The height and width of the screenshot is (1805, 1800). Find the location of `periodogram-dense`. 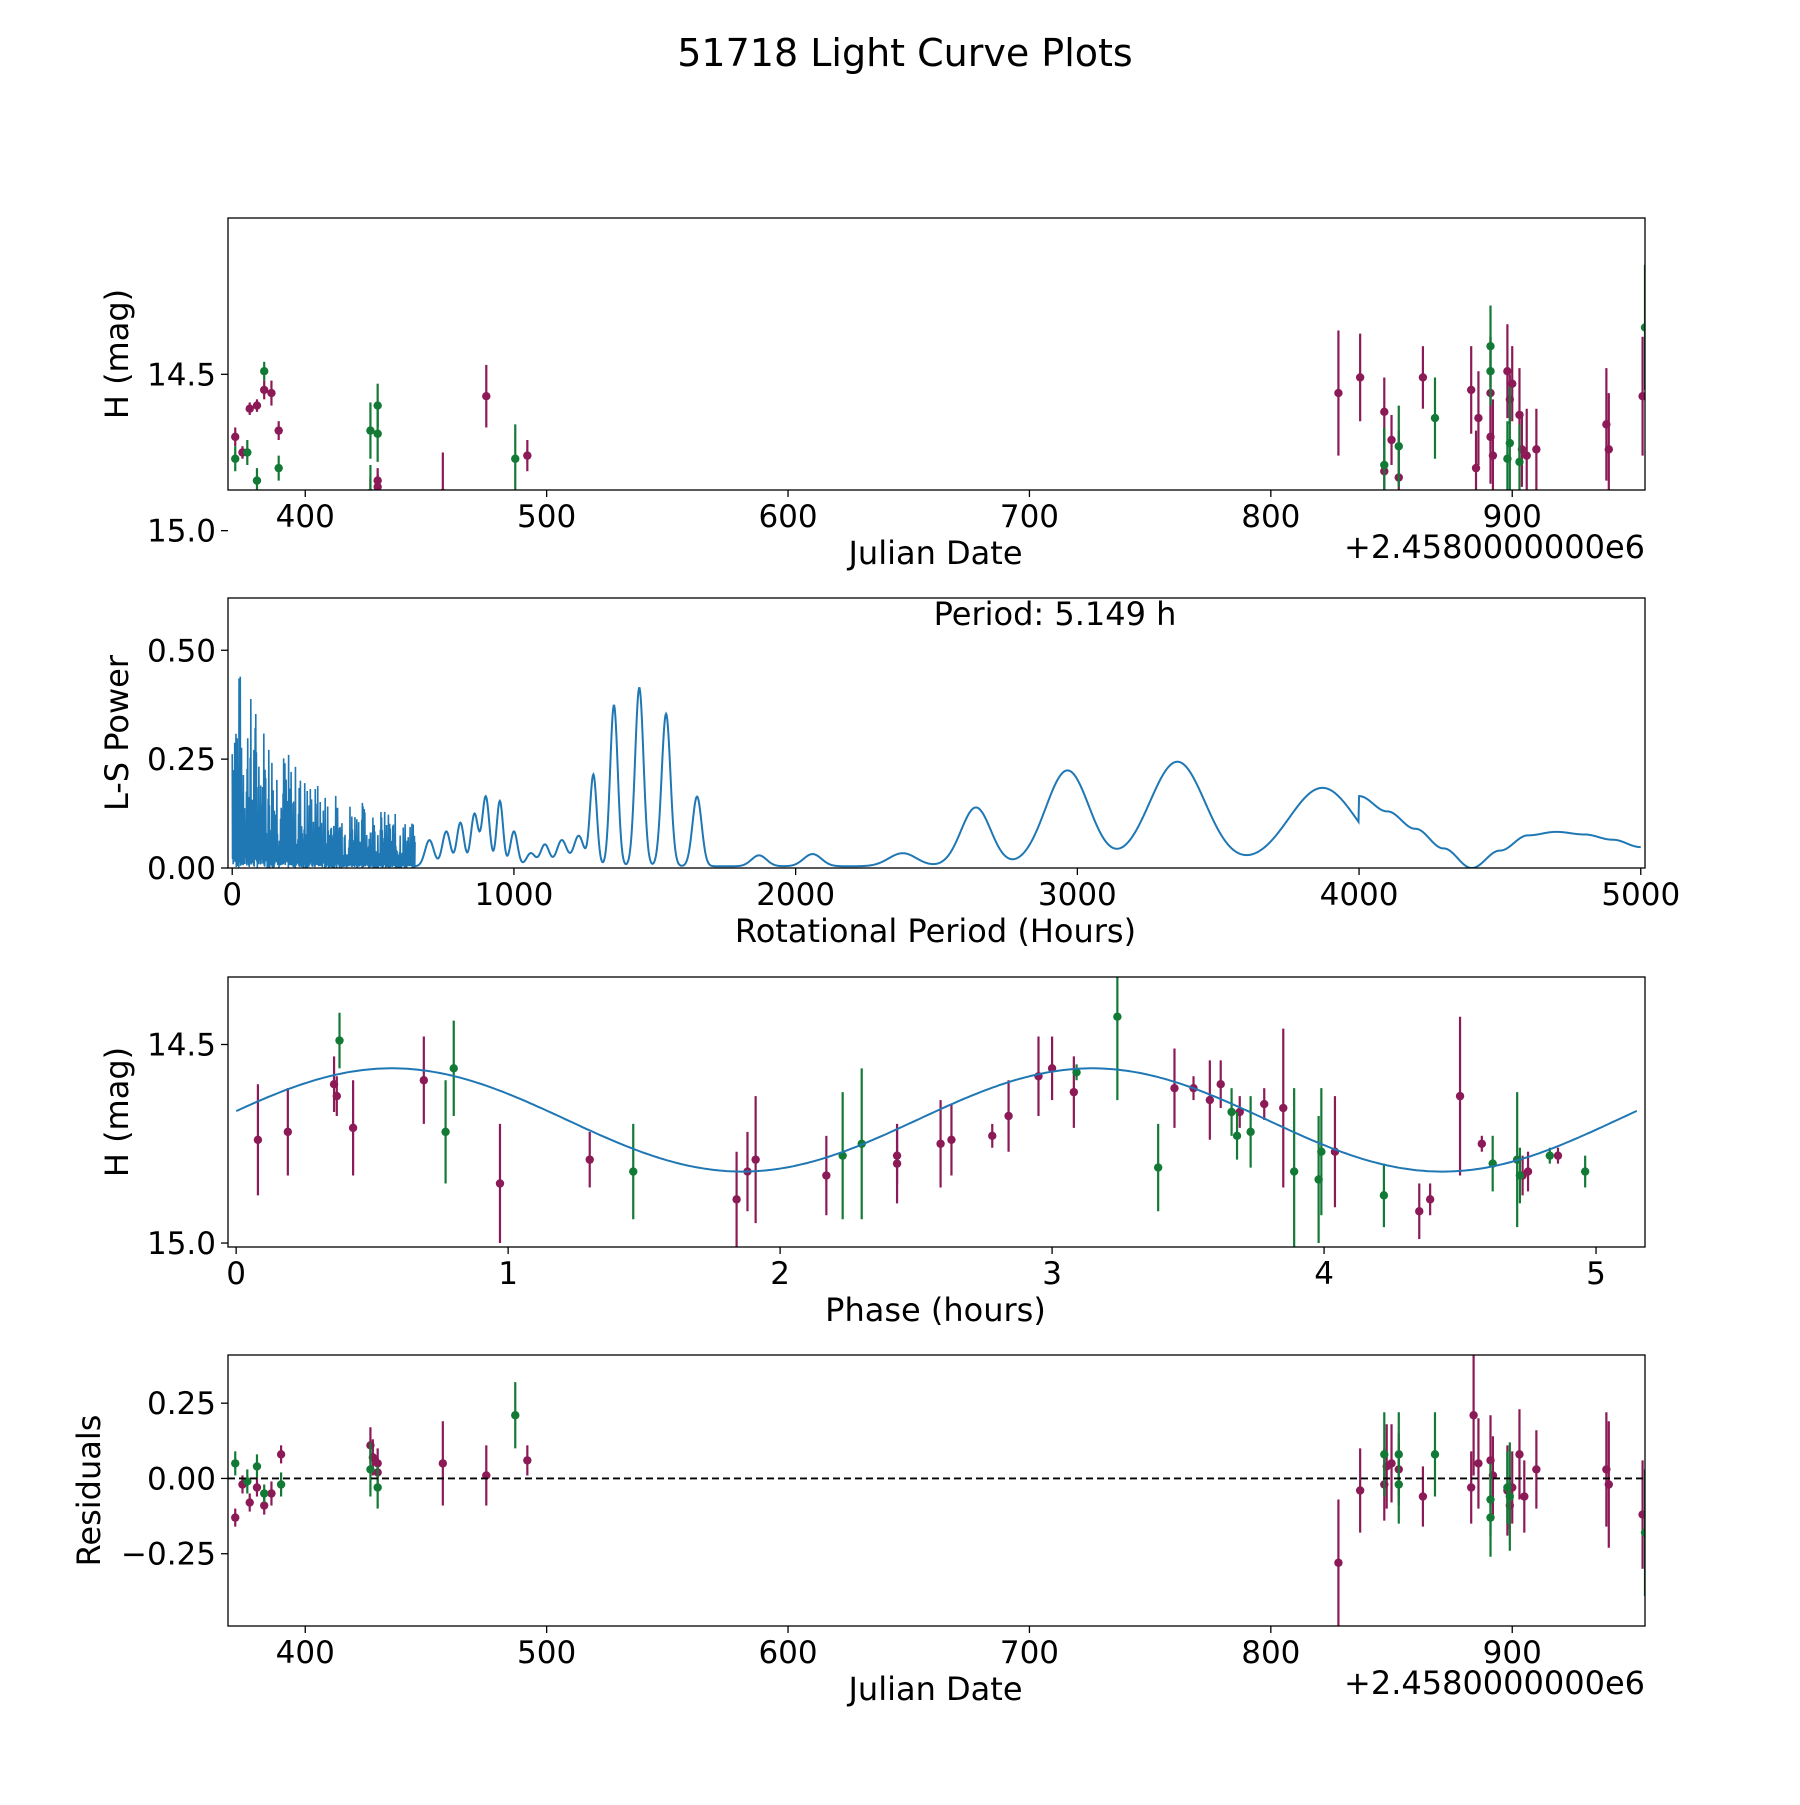

periodogram-dense is located at coordinates (323, 772).